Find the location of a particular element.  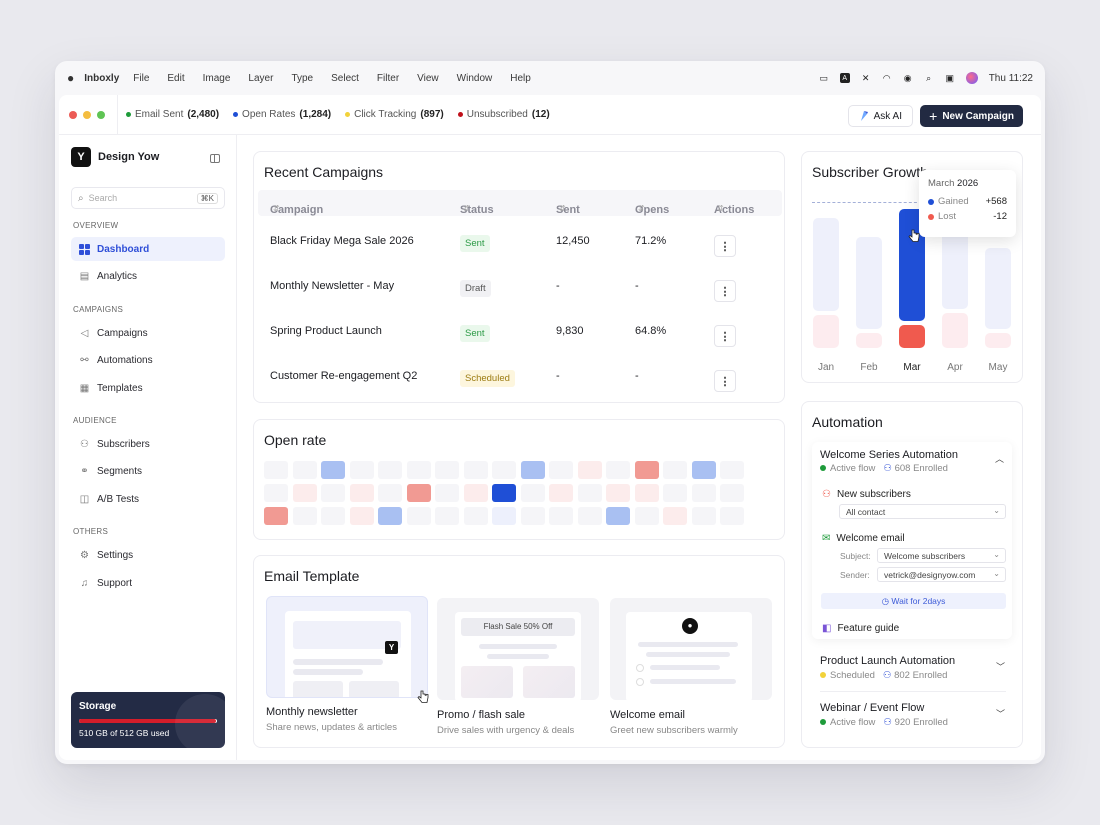

menu-image: Image is located at coordinates (216, 78).